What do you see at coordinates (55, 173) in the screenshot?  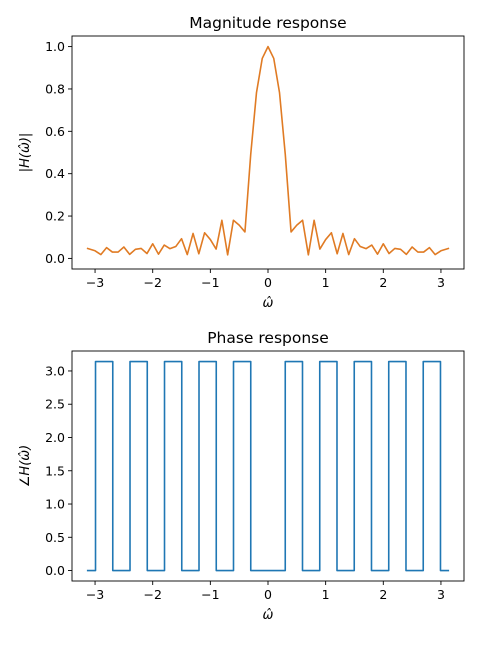 I see `y-tick-label: 0.4` at bounding box center [55, 173].